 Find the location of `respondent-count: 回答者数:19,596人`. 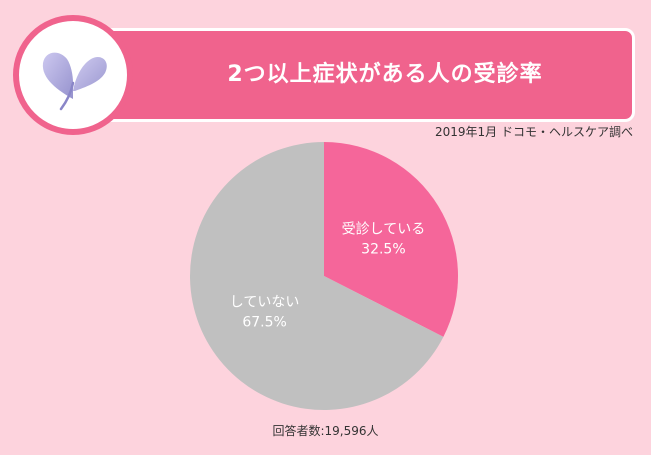

respondent-count: 回答者数:19,596人 is located at coordinates (325, 431).